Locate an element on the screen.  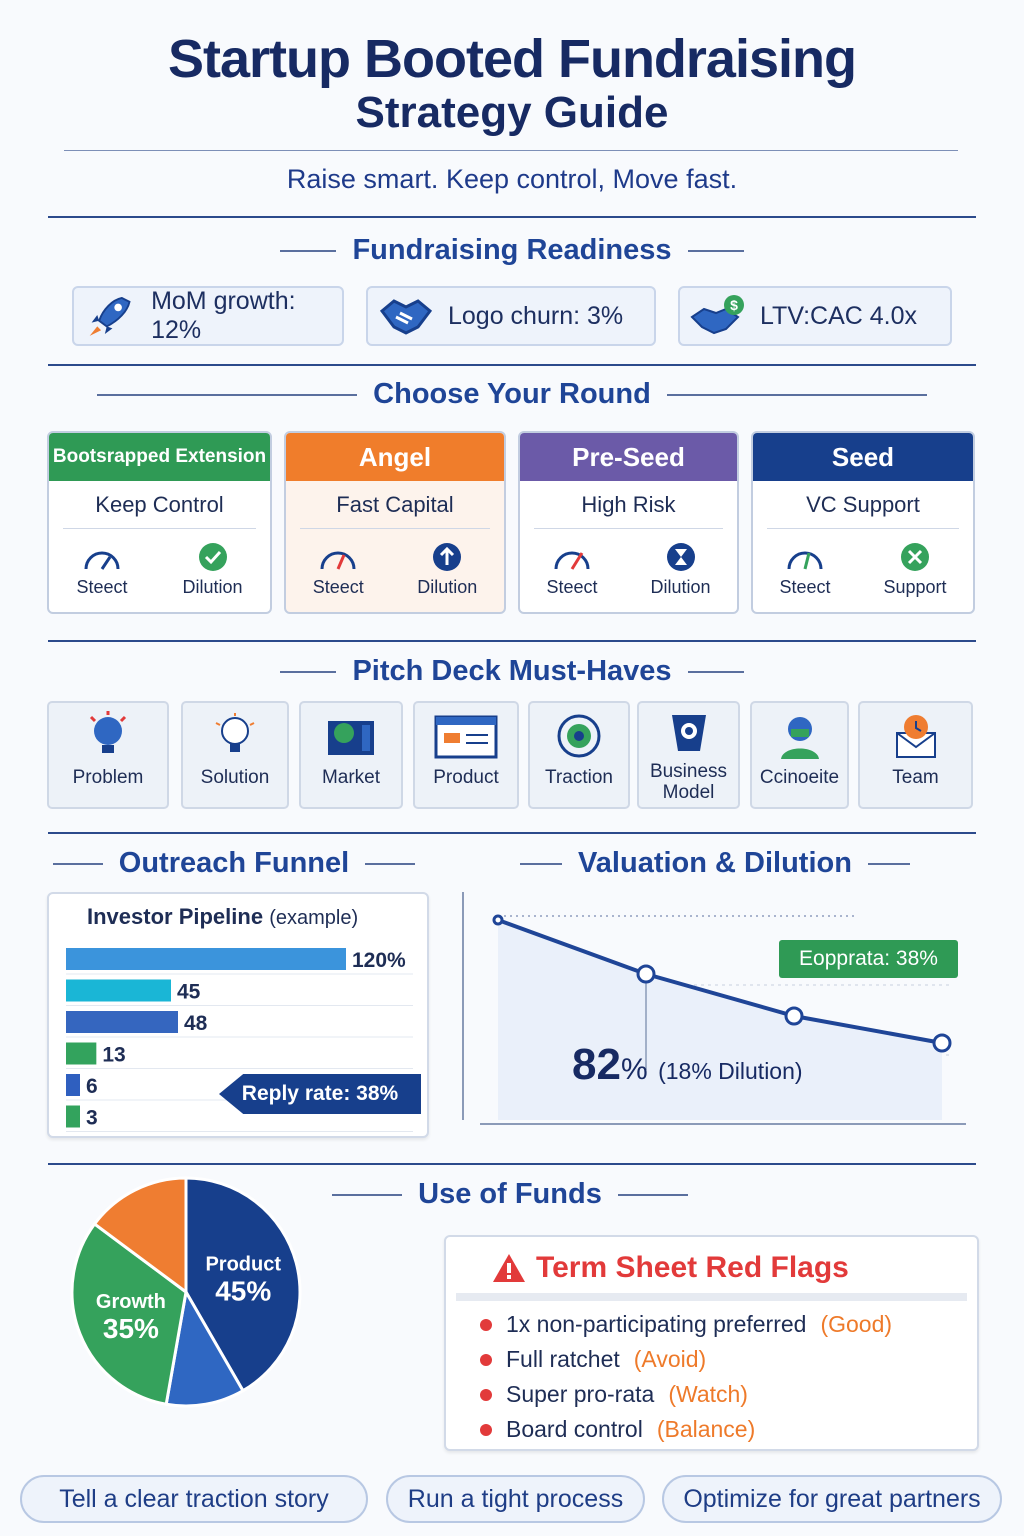
area-fill is located at coordinates (720, 1020).